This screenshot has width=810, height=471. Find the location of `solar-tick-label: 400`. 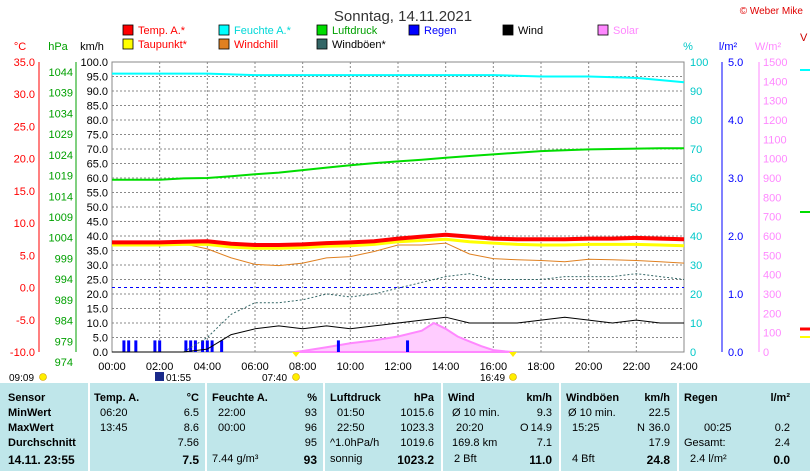

solar-tick-label: 400 is located at coordinates (772, 276).